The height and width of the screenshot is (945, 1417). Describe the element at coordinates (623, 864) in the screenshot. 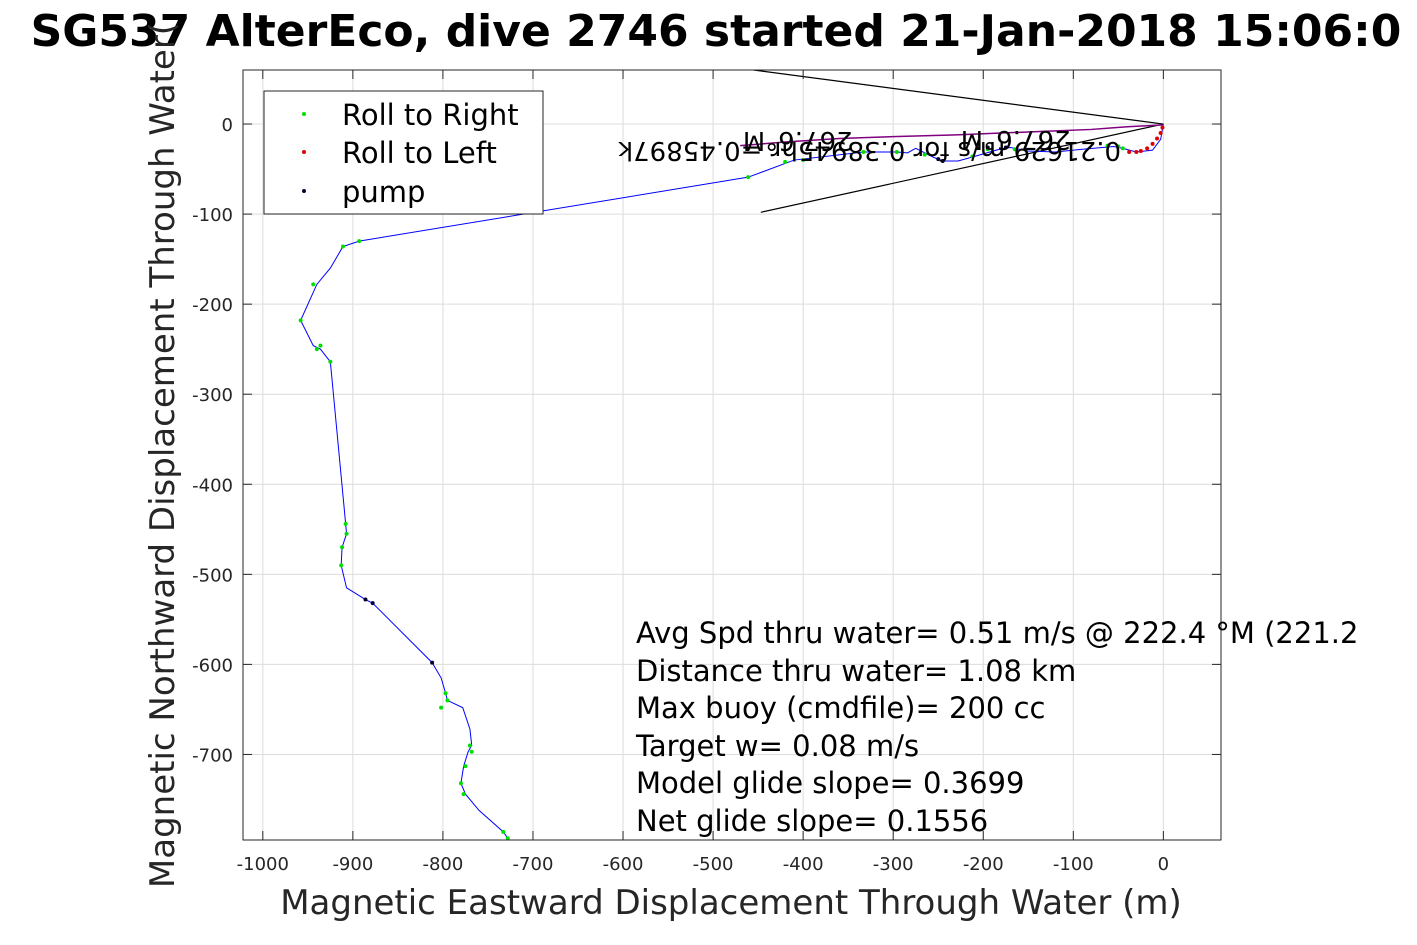

I see `x-tick-label: -600` at that location.